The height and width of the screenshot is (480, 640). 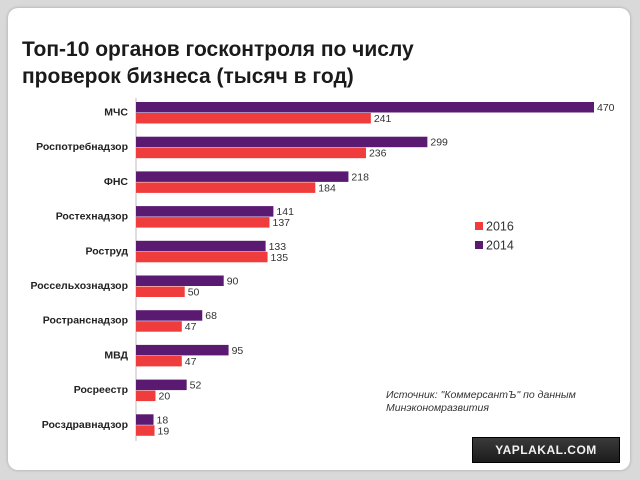 What do you see at coordinates (546, 450) in the screenshot?
I see `watermark: YAPLAKAL.COM` at bounding box center [546, 450].